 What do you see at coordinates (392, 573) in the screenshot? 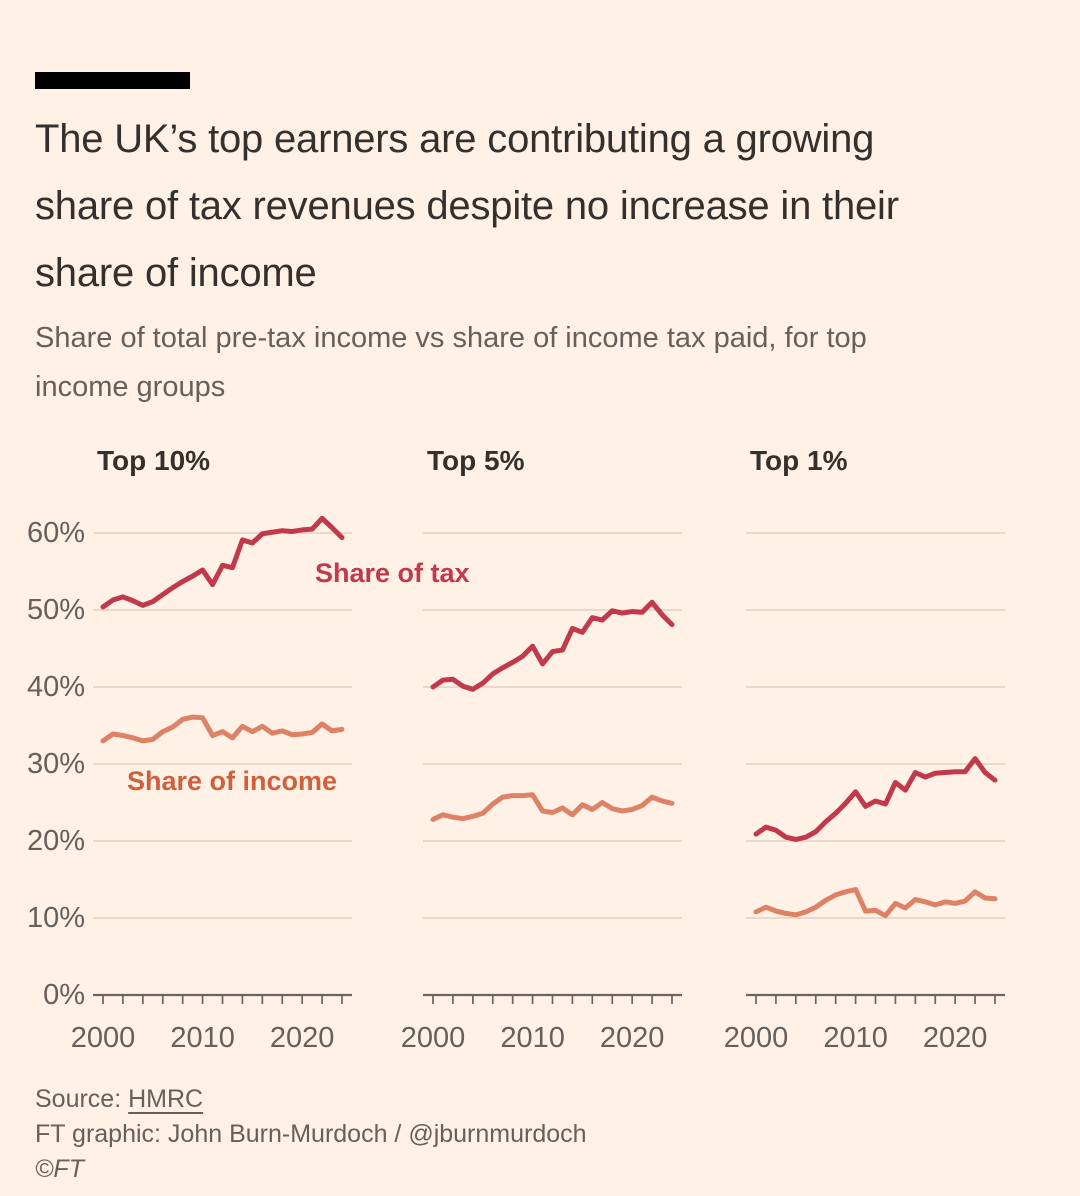
I see `share-of-tax-label: Share of tax` at bounding box center [392, 573].